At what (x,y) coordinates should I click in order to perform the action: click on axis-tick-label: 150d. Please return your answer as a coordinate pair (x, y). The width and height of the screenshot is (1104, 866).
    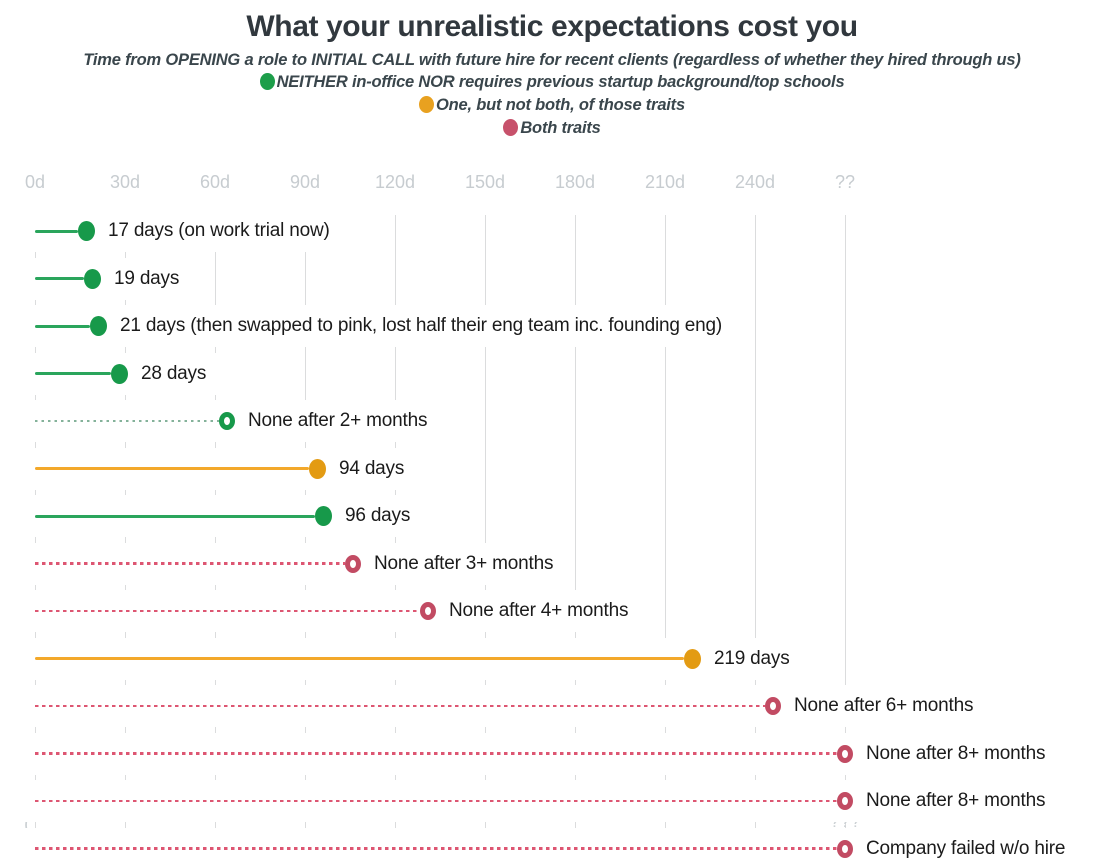
    Looking at the image, I should click on (485, 182).